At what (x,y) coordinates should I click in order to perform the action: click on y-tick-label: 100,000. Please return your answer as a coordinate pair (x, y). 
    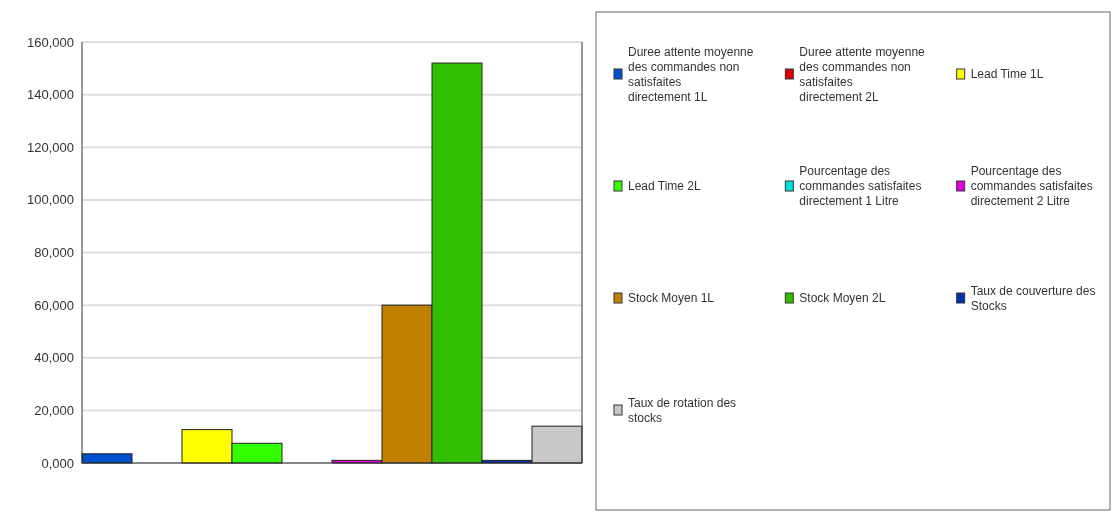
    Looking at the image, I should click on (50, 200).